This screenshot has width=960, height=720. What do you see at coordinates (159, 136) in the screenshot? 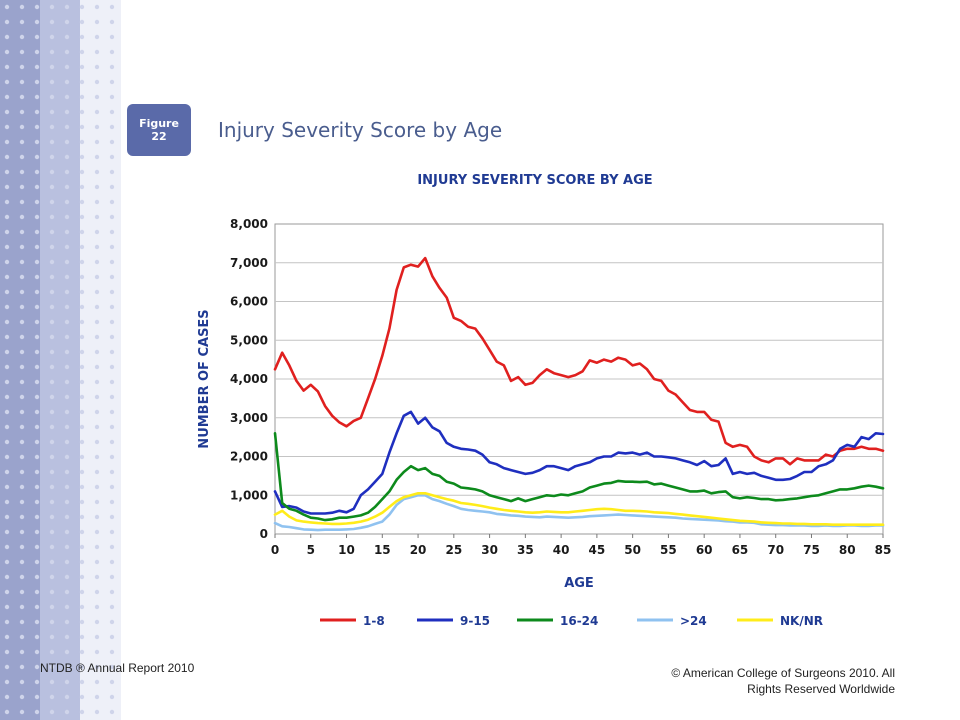
I see `figure-badge-number: 22` at bounding box center [159, 136].